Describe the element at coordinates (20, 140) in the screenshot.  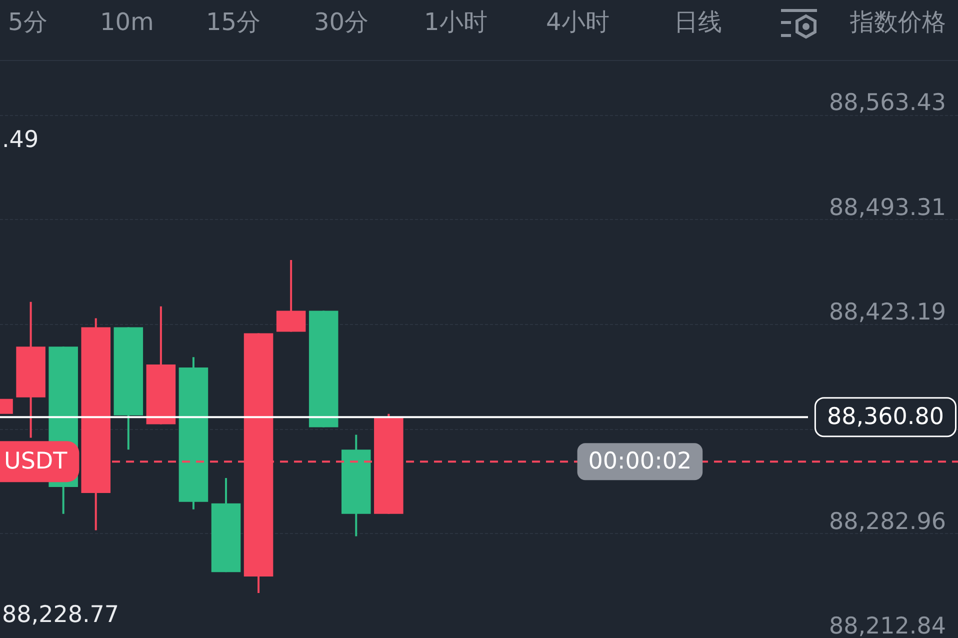
I see `annotation: .49` at that location.